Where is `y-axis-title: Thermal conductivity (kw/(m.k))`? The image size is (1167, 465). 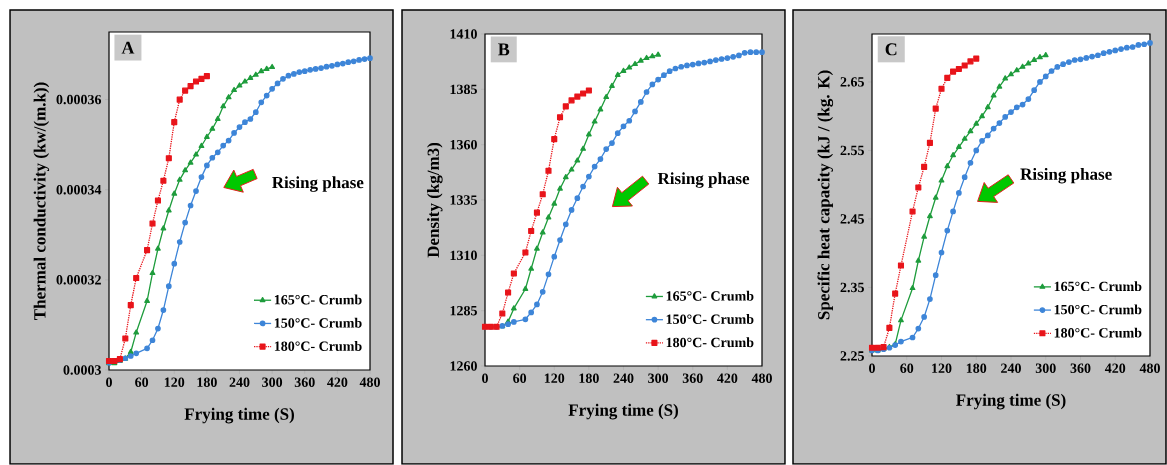 y-axis-title: Thermal conductivity (kw/(m.k)) is located at coordinates (41, 201).